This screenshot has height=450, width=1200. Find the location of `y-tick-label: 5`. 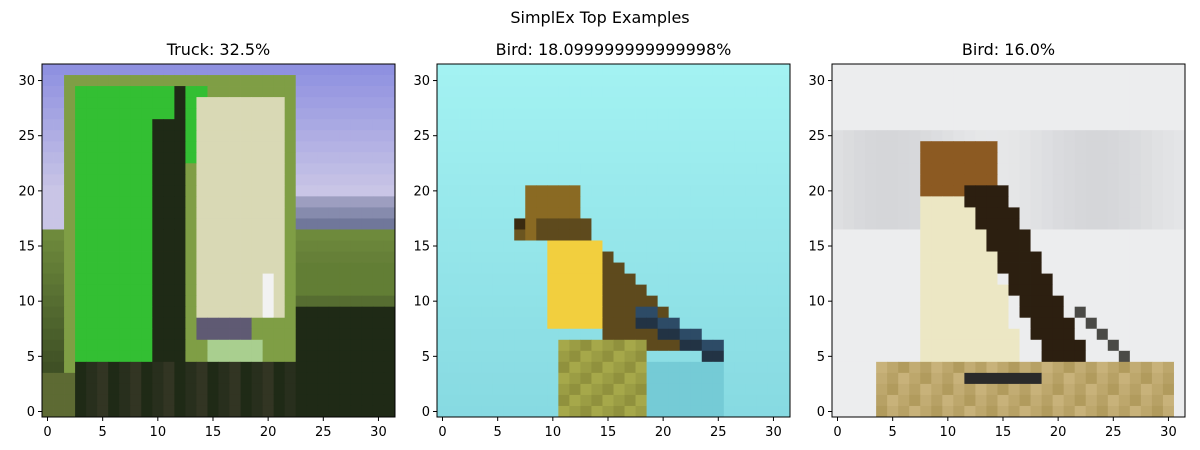

y-tick-label: 5 is located at coordinates (31, 357).